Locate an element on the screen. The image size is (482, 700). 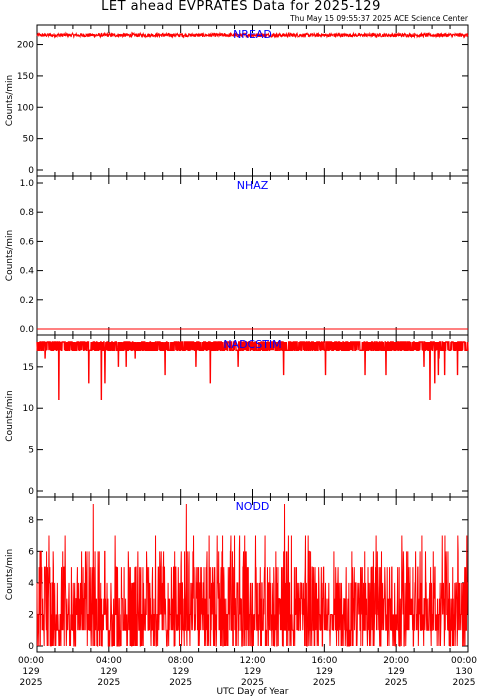
xtick-time-3: 12:00 is located at coordinates (253, 661).